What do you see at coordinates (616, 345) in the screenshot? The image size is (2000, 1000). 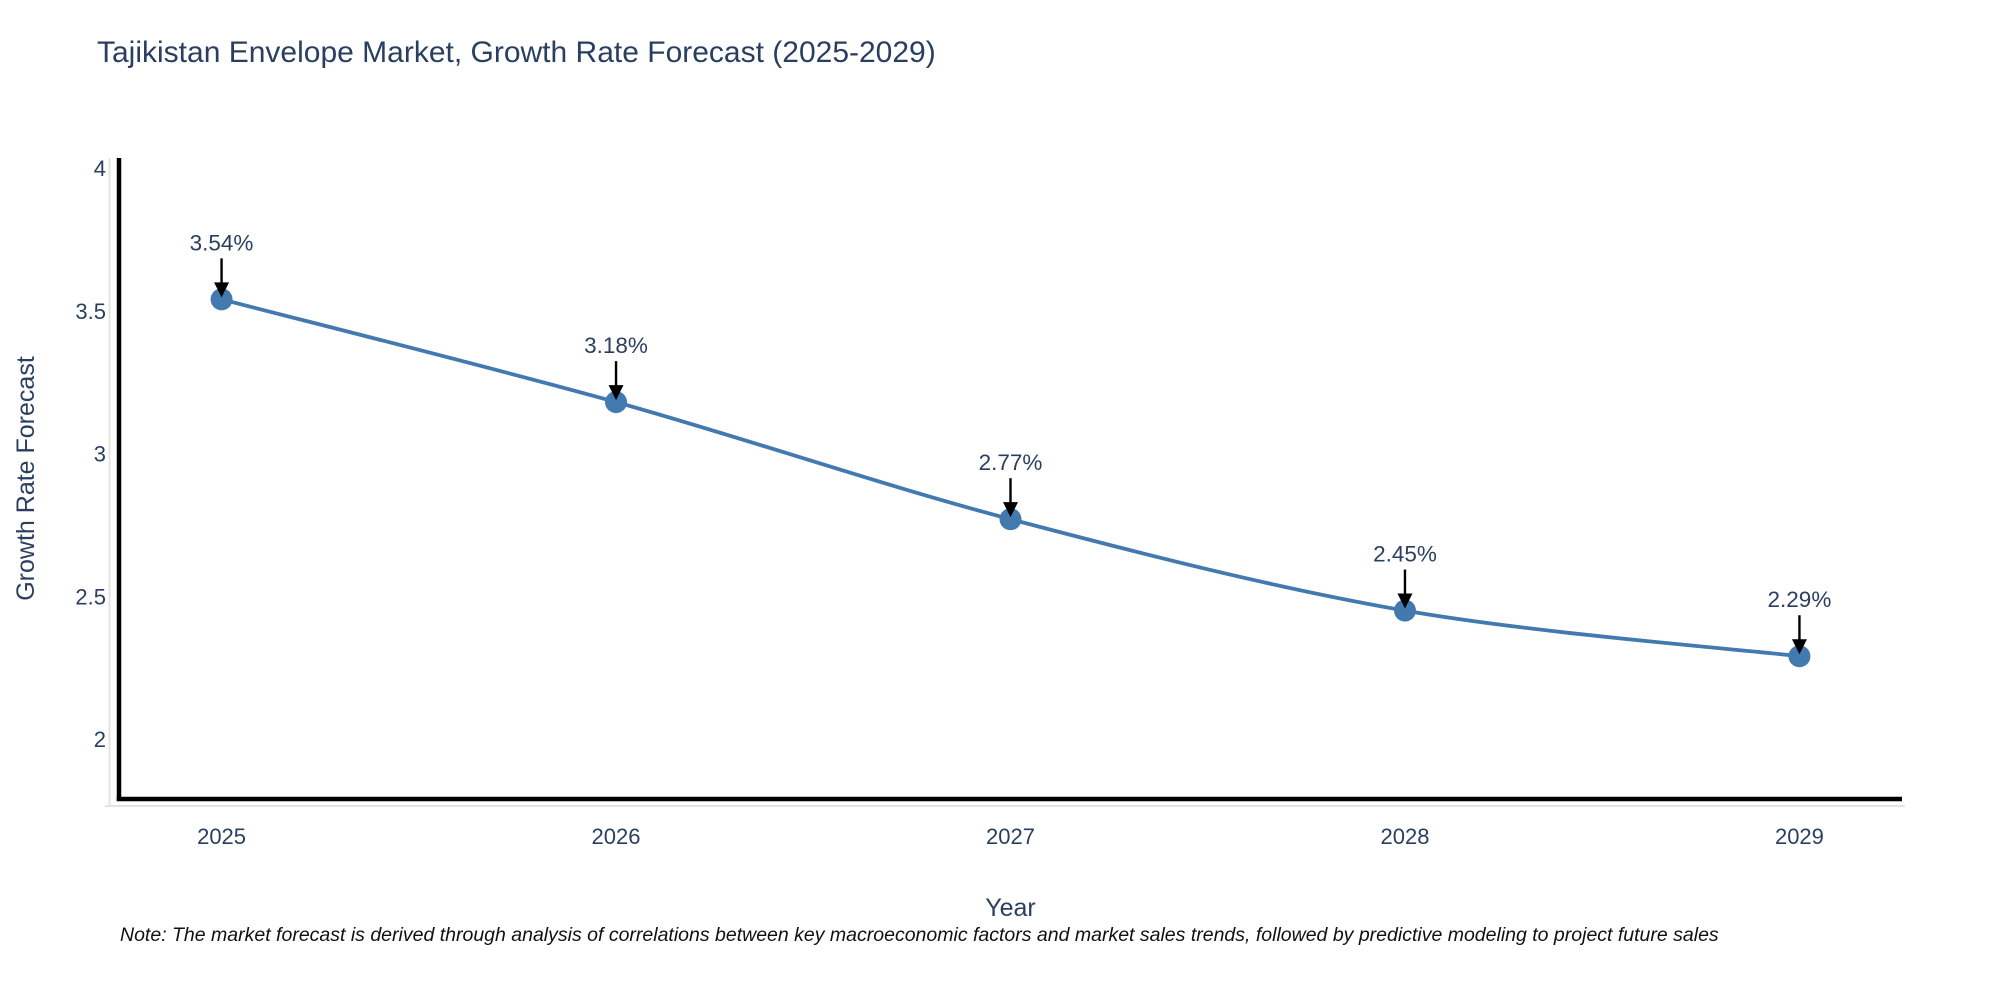 I see `annotation-label: 3.18%` at bounding box center [616, 345].